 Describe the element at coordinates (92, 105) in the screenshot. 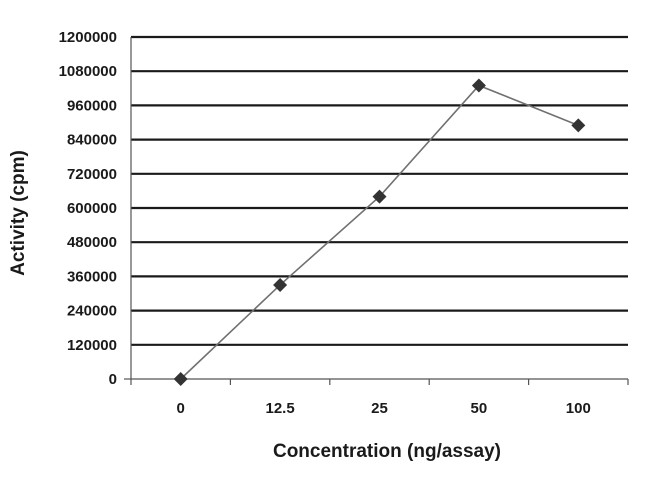

I see `y-tick-label: 960000` at that location.